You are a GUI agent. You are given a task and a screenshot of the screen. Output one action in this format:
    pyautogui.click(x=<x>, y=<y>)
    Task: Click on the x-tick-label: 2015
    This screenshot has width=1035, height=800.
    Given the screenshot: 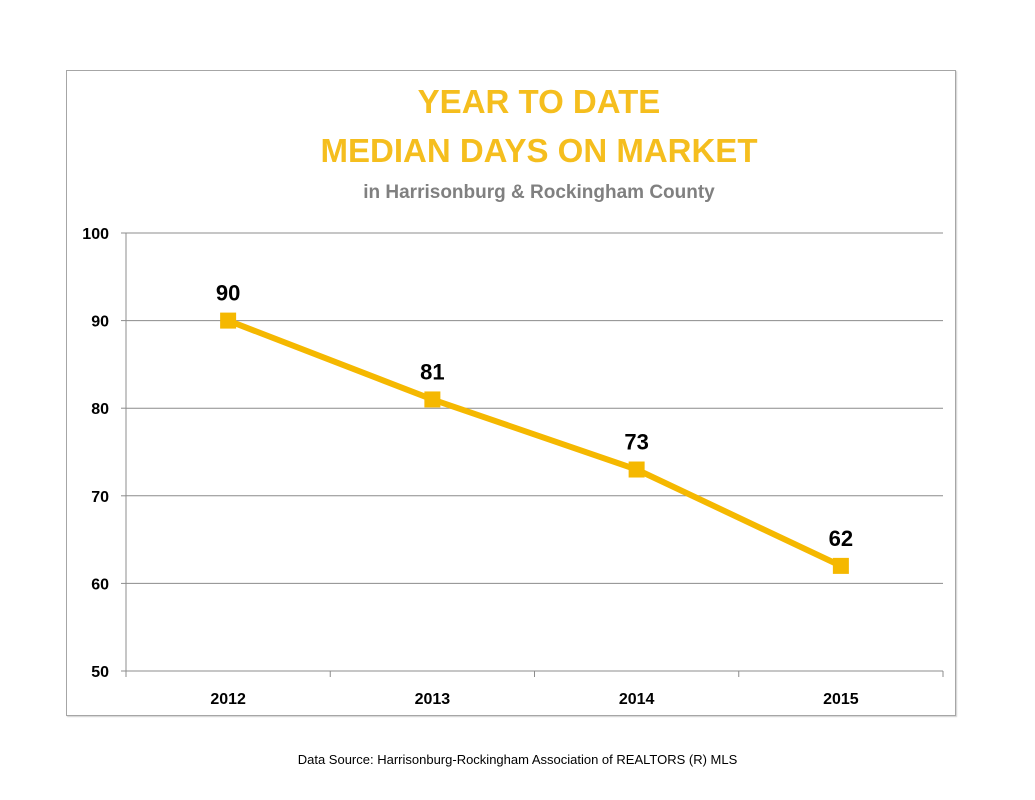 What is the action you would take?
    pyautogui.click(x=841, y=699)
    